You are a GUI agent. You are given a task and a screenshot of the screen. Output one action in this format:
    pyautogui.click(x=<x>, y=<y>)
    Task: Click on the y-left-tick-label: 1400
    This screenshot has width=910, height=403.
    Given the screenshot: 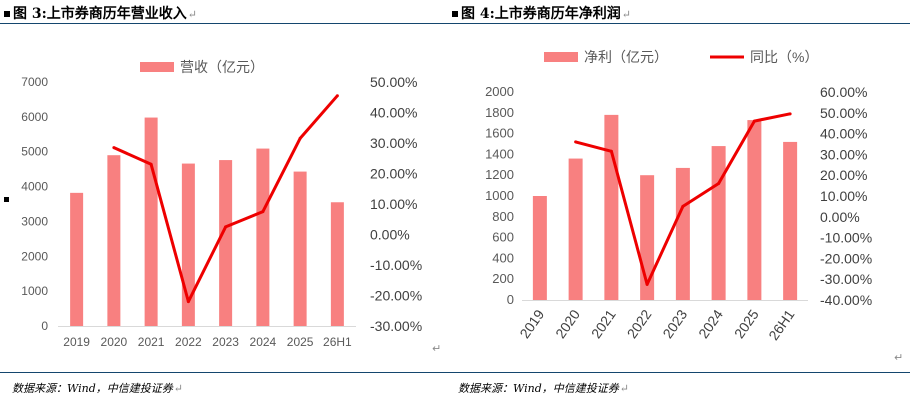 What is the action you would take?
    pyautogui.click(x=499, y=153)
    